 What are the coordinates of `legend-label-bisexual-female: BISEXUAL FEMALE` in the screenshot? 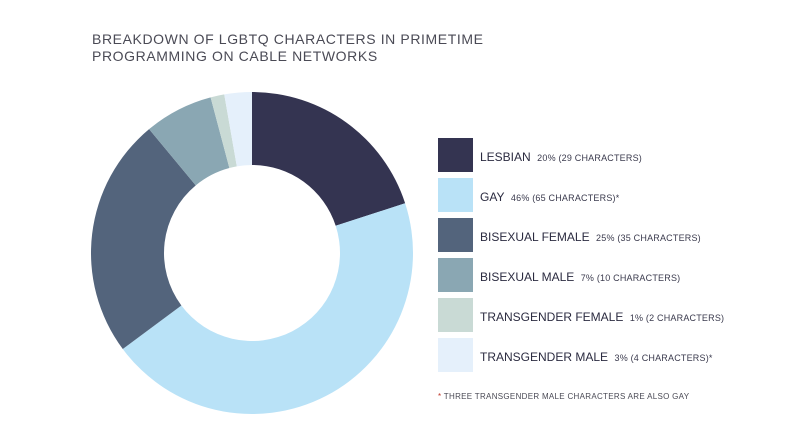 It's located at (535, 237).